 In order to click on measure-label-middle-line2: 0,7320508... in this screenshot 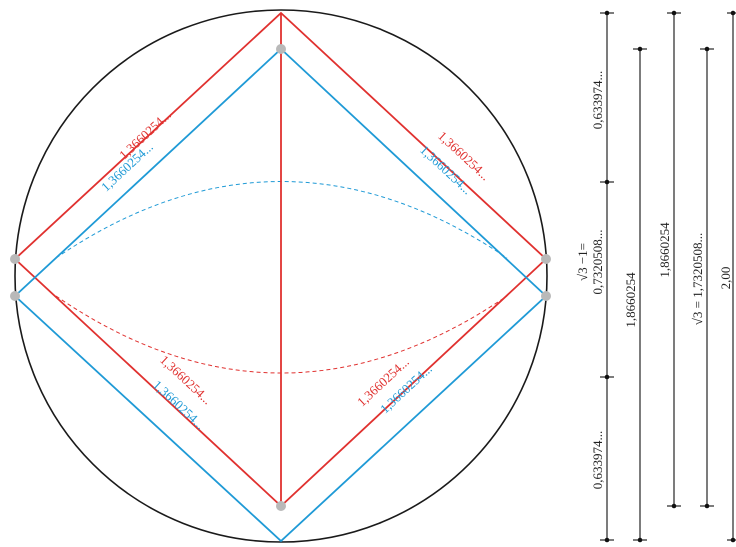, I will do `click(597, 262)`.